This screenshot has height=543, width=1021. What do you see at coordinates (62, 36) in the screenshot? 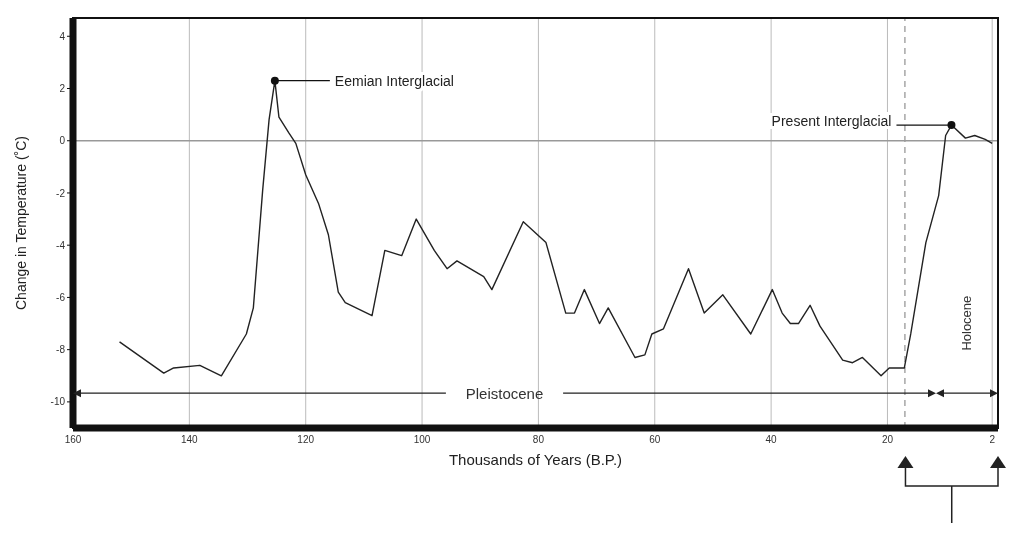
I see `y-tick-label: 4` at bounding box center [62, 36].